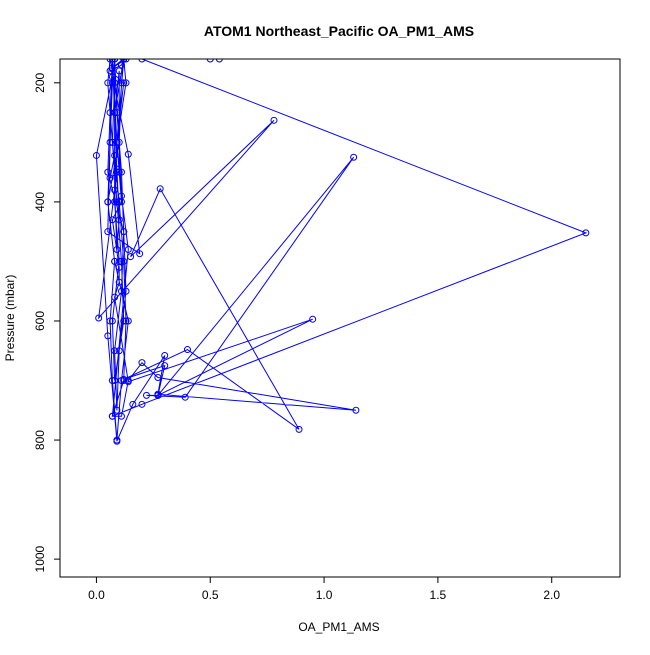  I want to click on x-axis: 0.0 0.5 1.0 1.5 2.0, so click(324, 589).